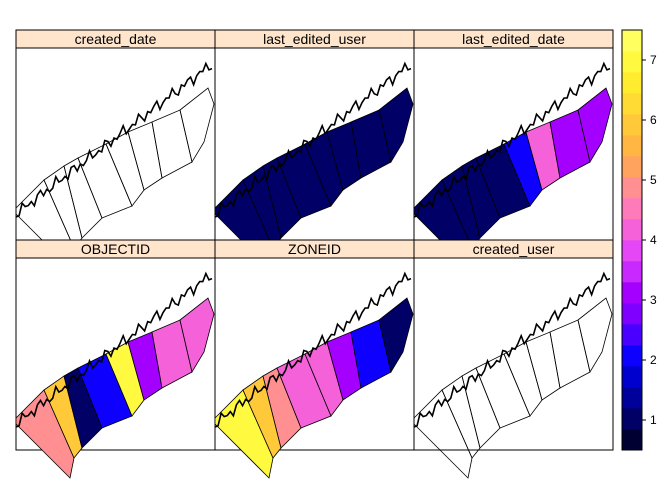 The width and height of the screenshot is (672, 480). What do you see at coordinates (116, 39) in the screenshot?
I see `panel-title: created_date` at bounding box center [116, 39].